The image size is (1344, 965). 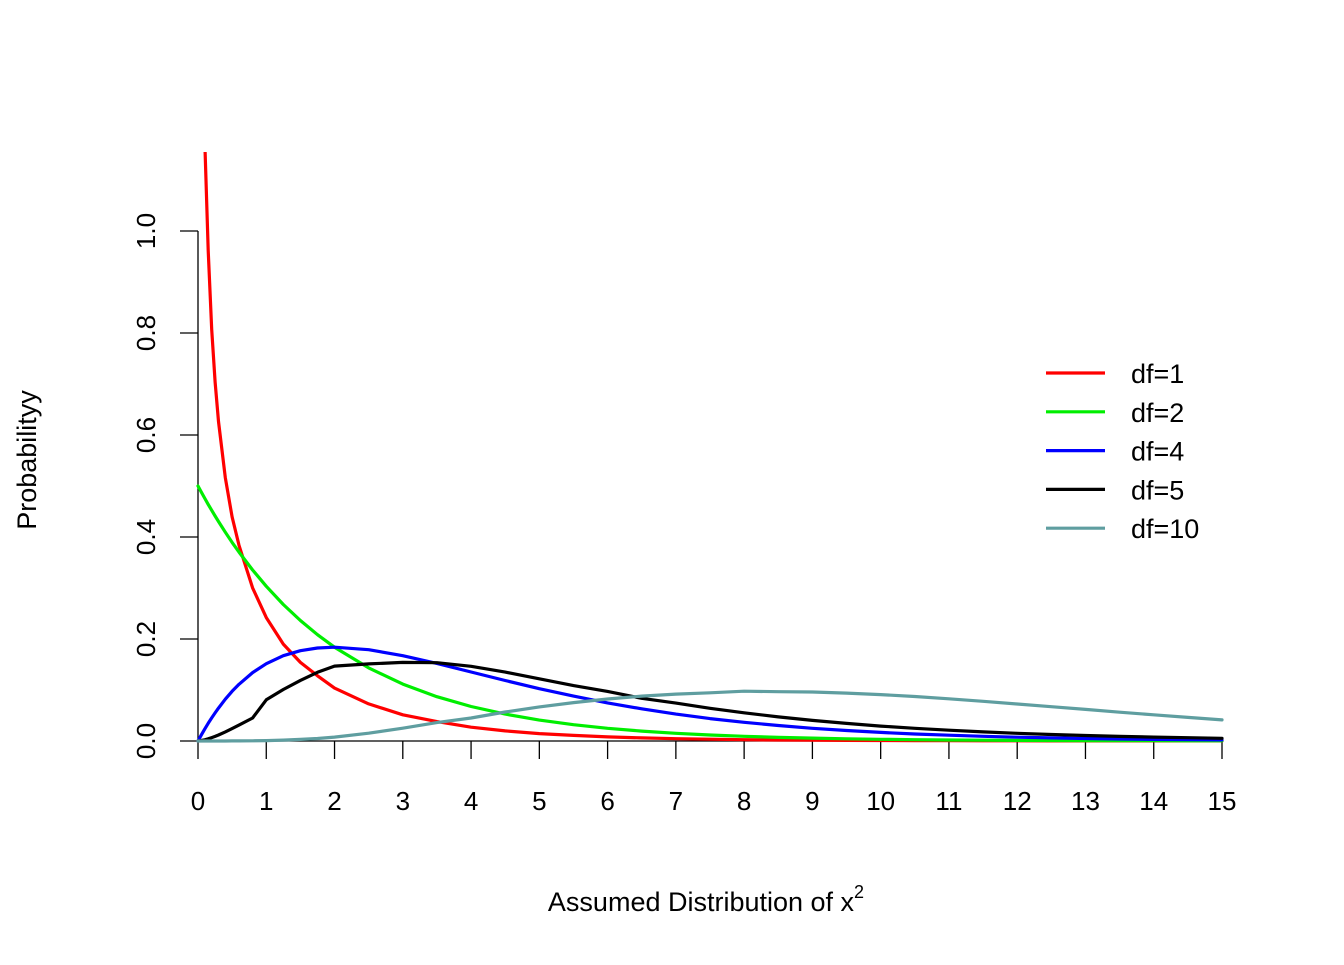 I want to click on x-tick-label: 3, so click(x=403, y=801).